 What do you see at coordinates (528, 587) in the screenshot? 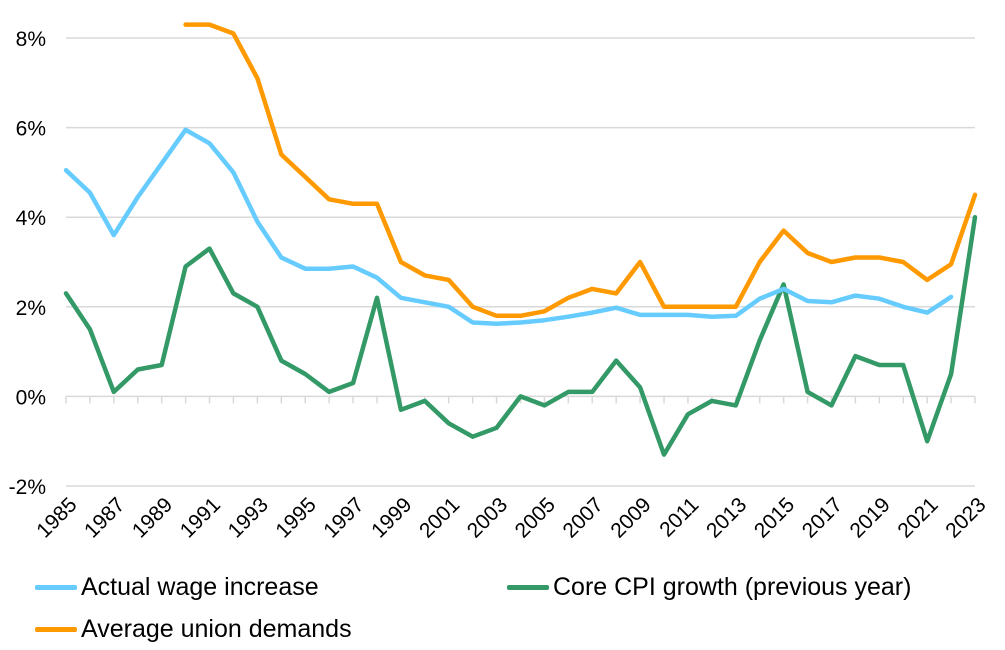
I see `legend-swatch-core-cpi` at bounding box center [528, 587].